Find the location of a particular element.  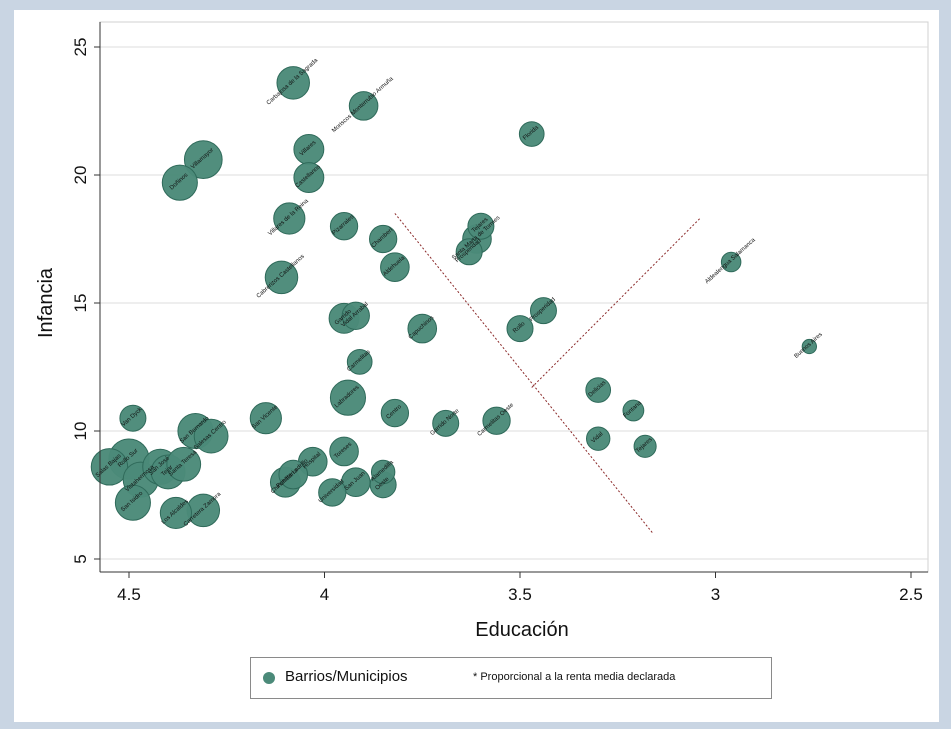

y-tick-label-4: 25 is located at coordinates (80, 47).